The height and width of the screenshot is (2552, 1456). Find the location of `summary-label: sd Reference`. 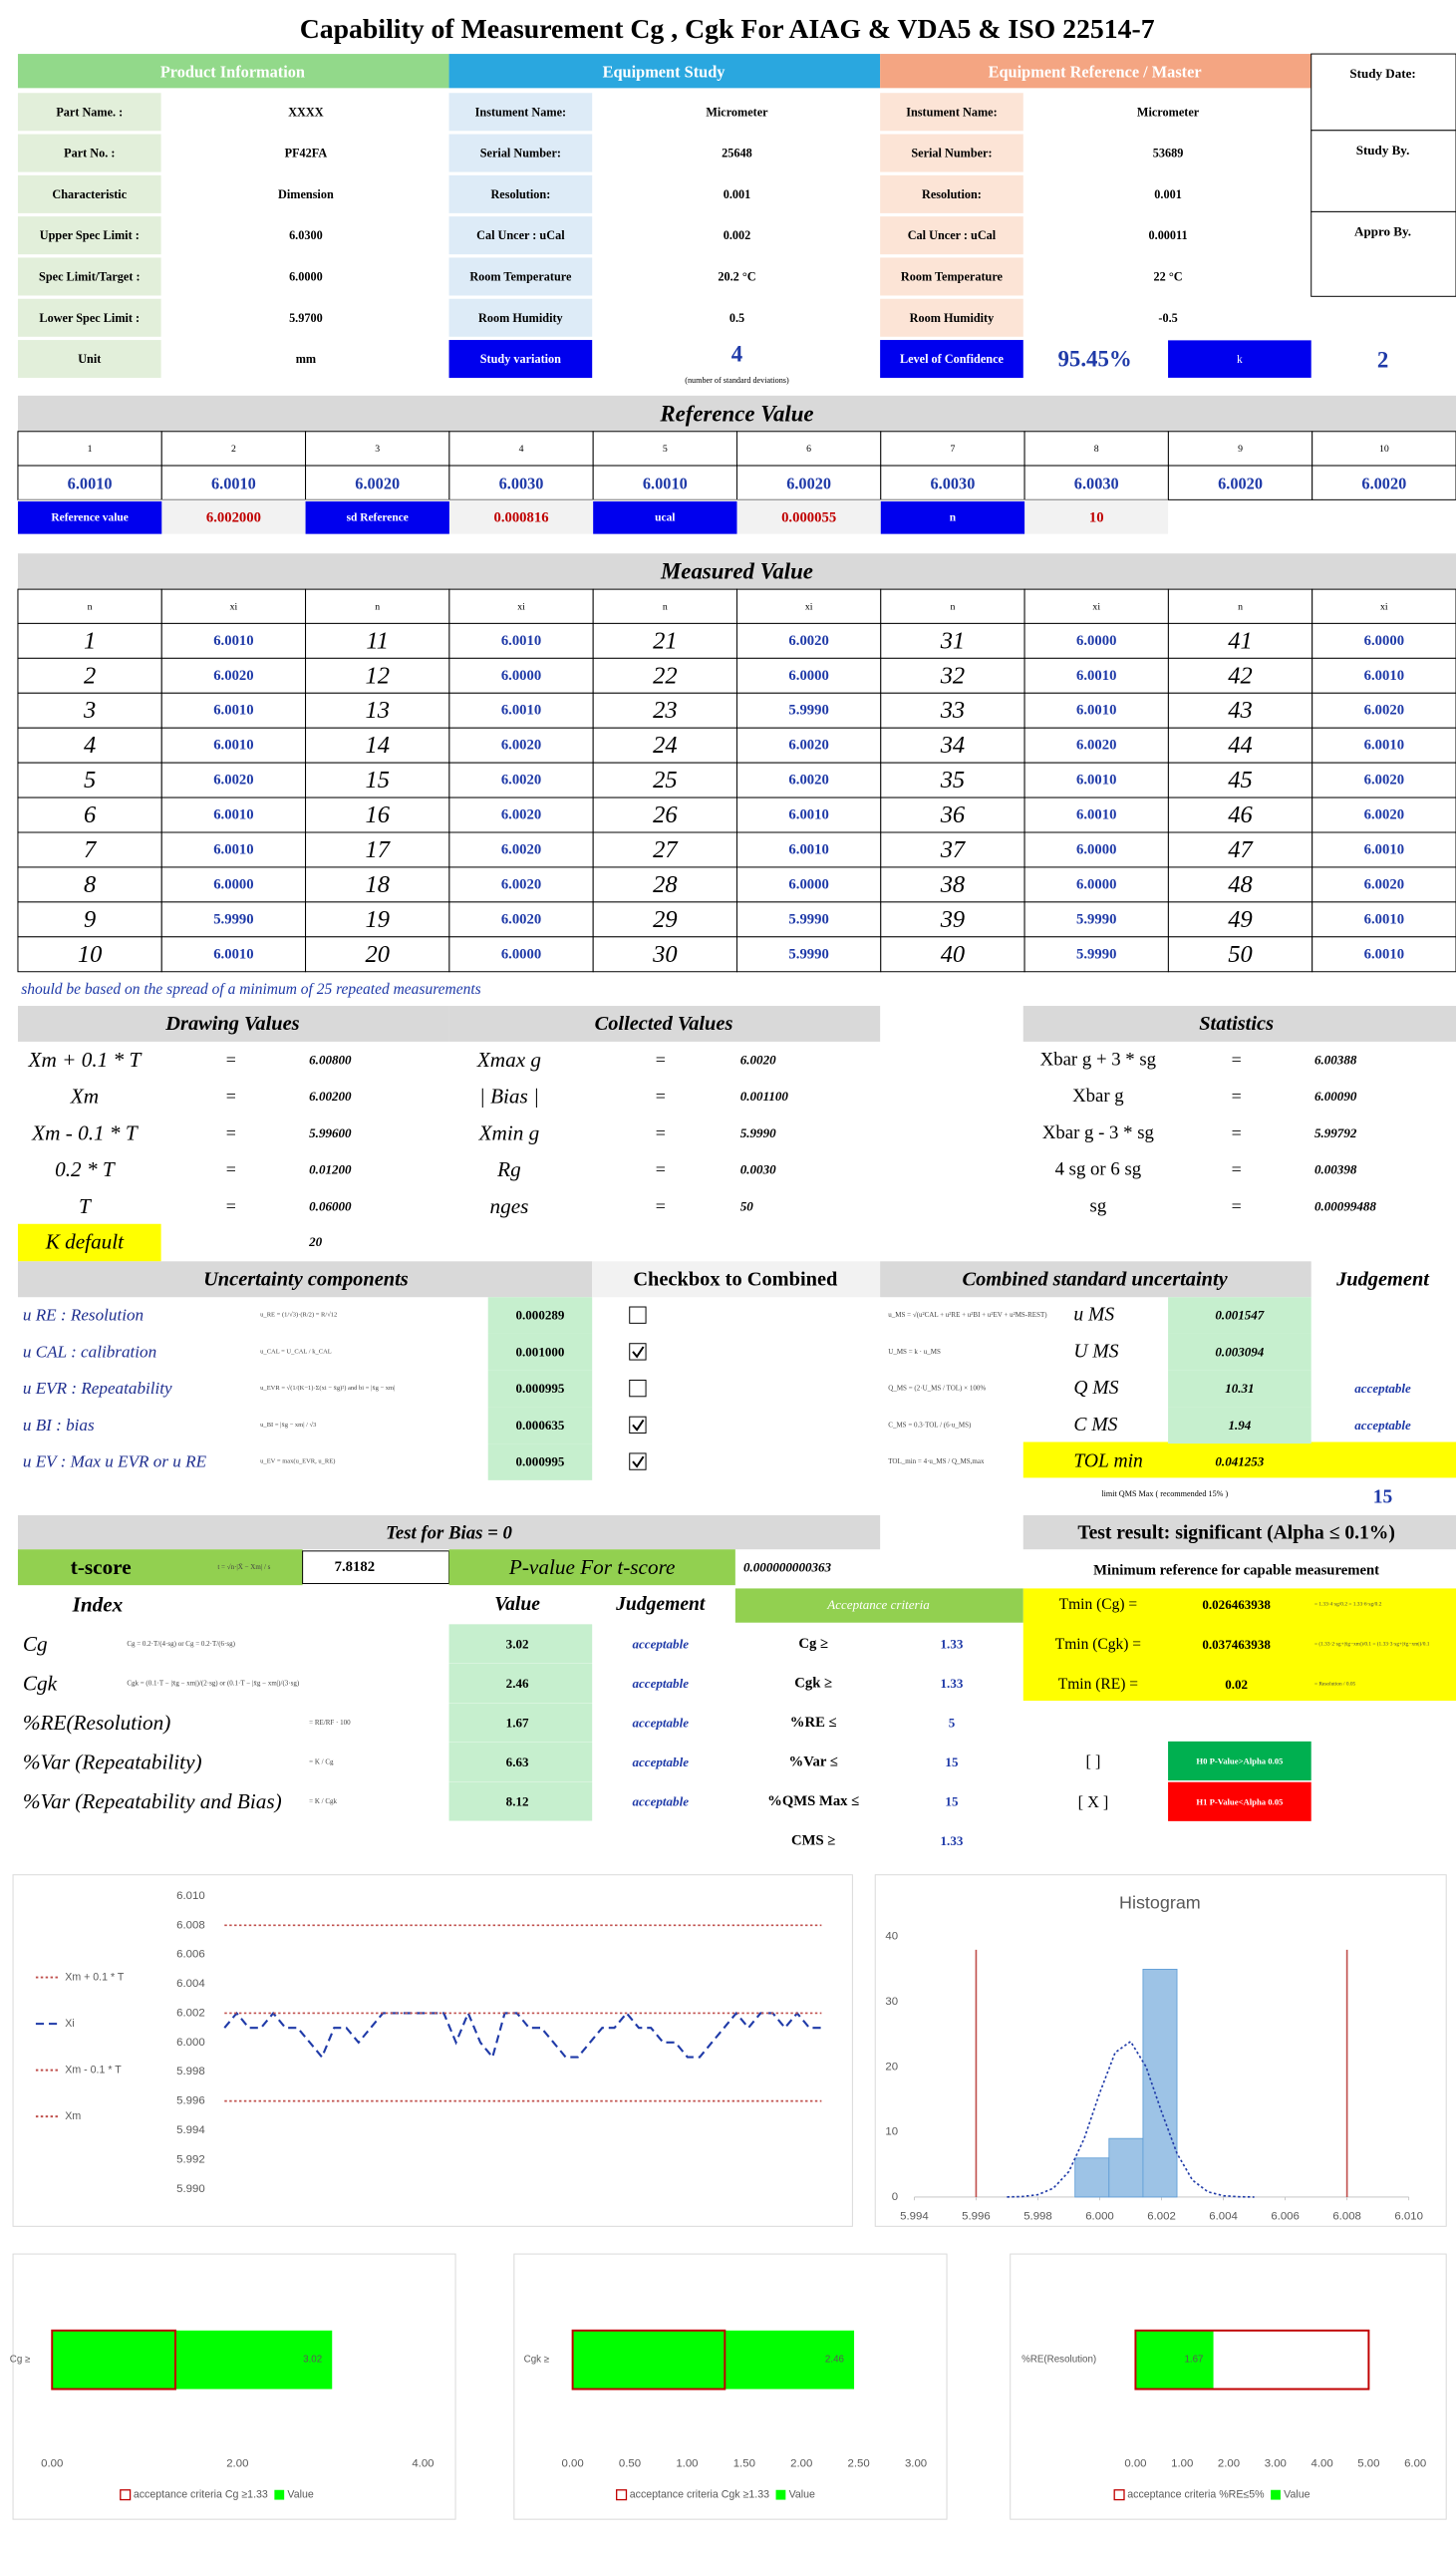

summary-label: sd Reference is located at coordinates (378, 517).